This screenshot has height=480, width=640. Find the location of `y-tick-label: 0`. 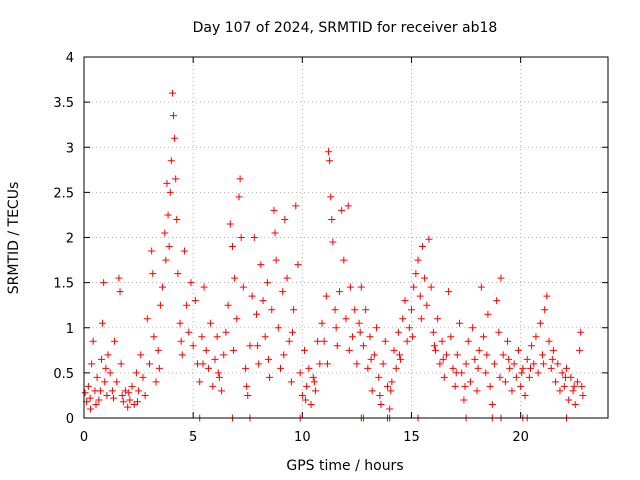

y-tick-label: 0 is located at coordinates (70, 419).